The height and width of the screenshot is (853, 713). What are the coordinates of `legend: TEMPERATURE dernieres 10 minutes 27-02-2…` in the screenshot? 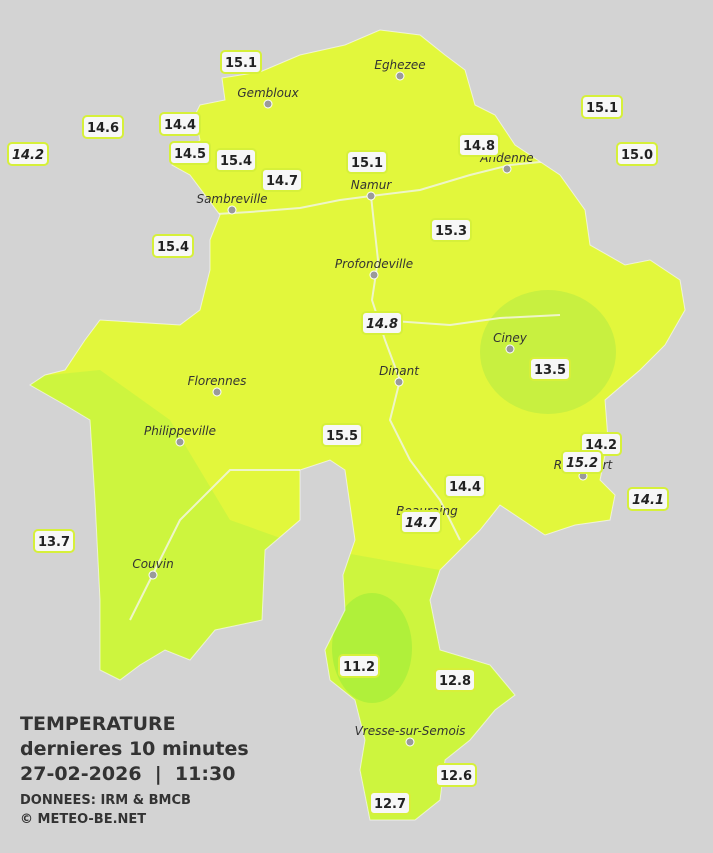 It's located at (134, 770).